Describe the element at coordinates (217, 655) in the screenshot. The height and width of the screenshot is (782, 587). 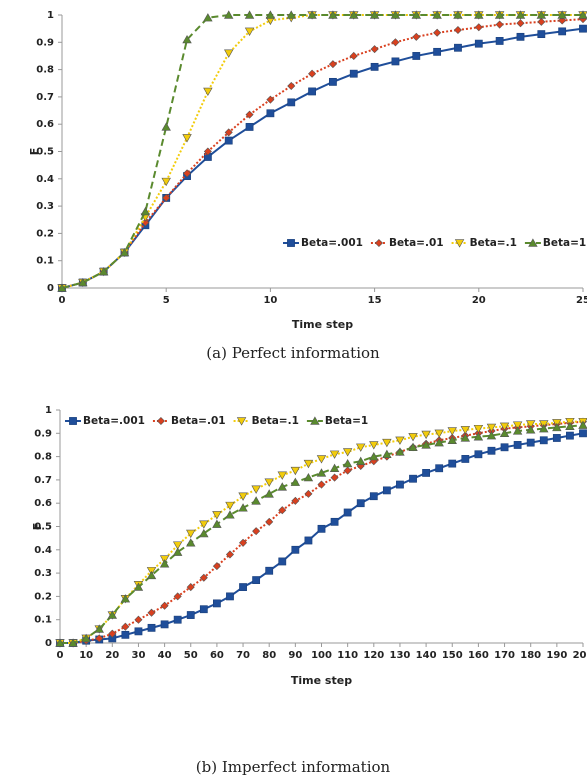
I see `x-tick-label: 60` at that location.